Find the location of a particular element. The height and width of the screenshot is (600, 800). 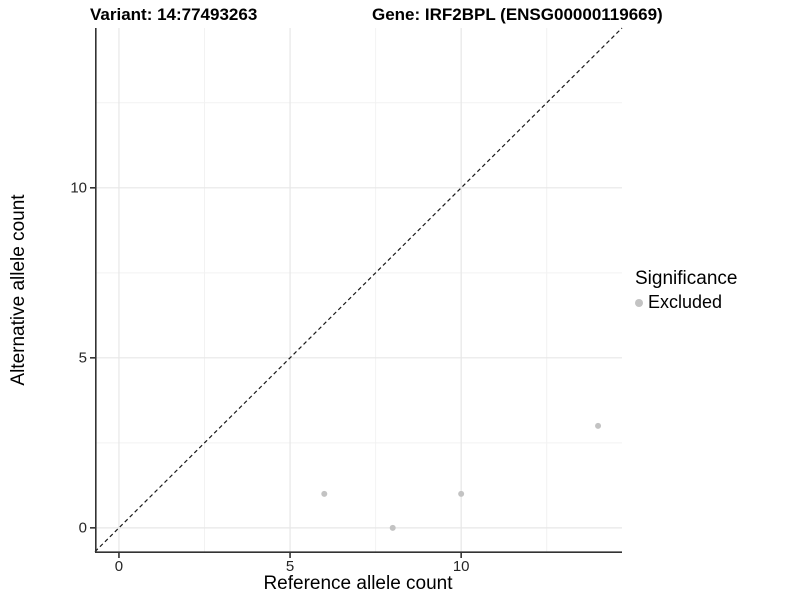

legend-item-label: Excluded is located at coordinates (685, 302).